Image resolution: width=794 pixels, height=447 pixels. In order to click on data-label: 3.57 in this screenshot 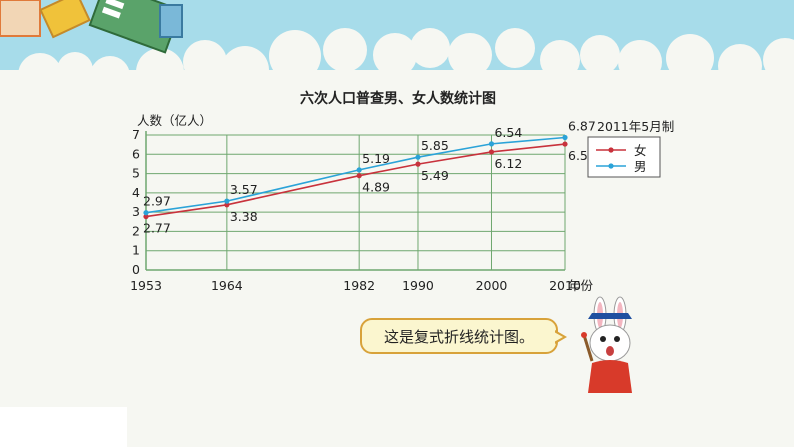, I will do `click(244, 189)`.